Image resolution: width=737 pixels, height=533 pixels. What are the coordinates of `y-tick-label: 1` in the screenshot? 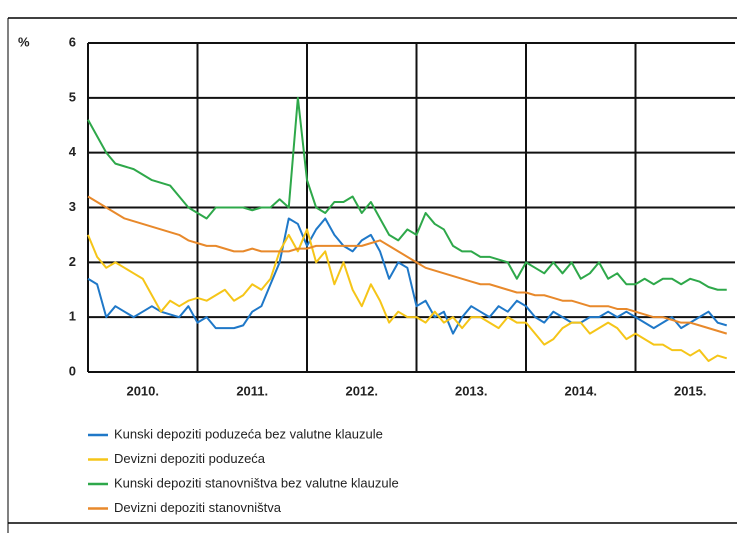 It's located at (72, 316).